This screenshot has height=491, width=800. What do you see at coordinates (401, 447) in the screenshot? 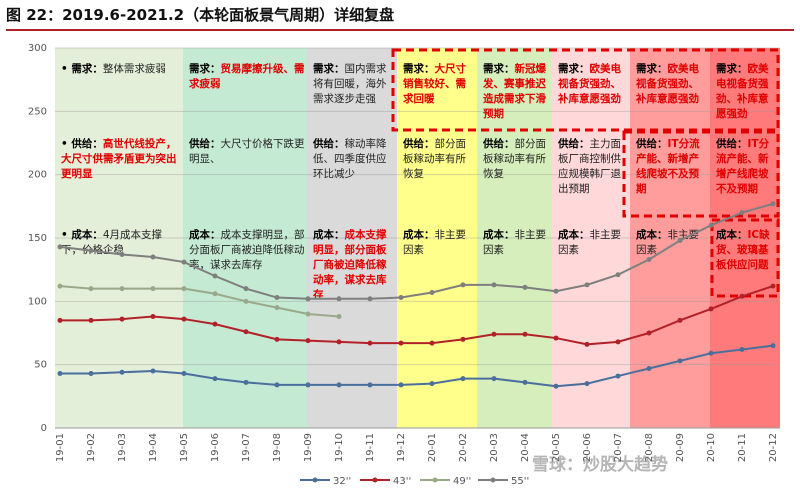
I see `x-tick-label: 19-12` at bounding box center [401, 447].